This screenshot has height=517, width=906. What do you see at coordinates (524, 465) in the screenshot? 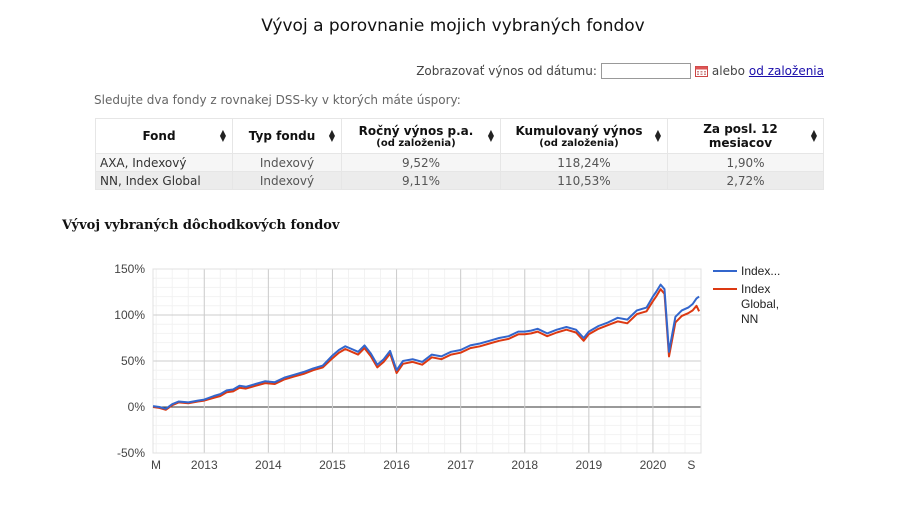
I see `x-tick-label: 2018` at bounding box center [524, 465].